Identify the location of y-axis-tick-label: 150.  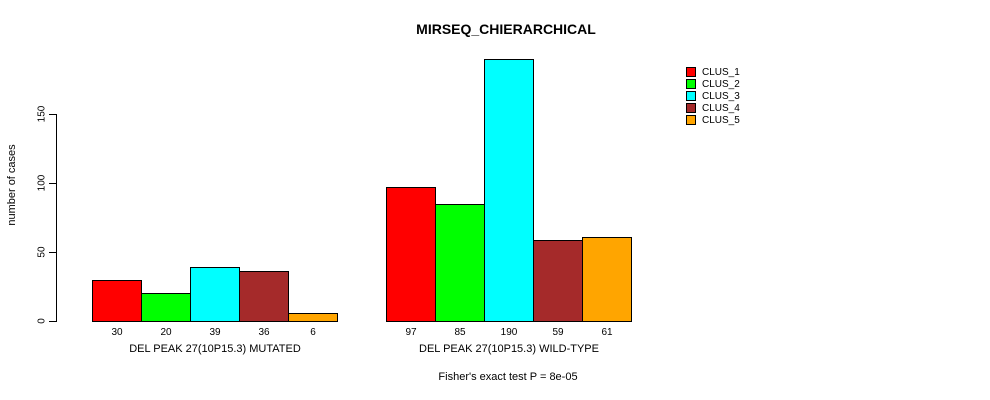
(42, 114).